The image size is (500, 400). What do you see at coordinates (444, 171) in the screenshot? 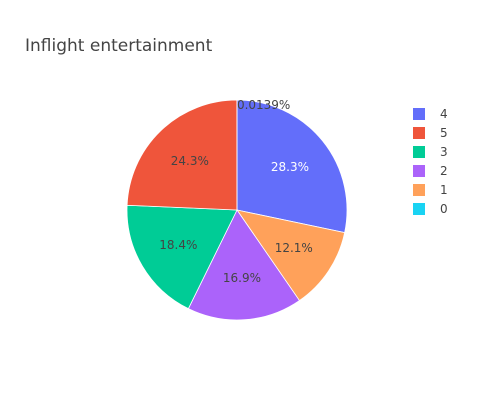
I see `legend-label-2: 2` at bounding box center [444, 171].